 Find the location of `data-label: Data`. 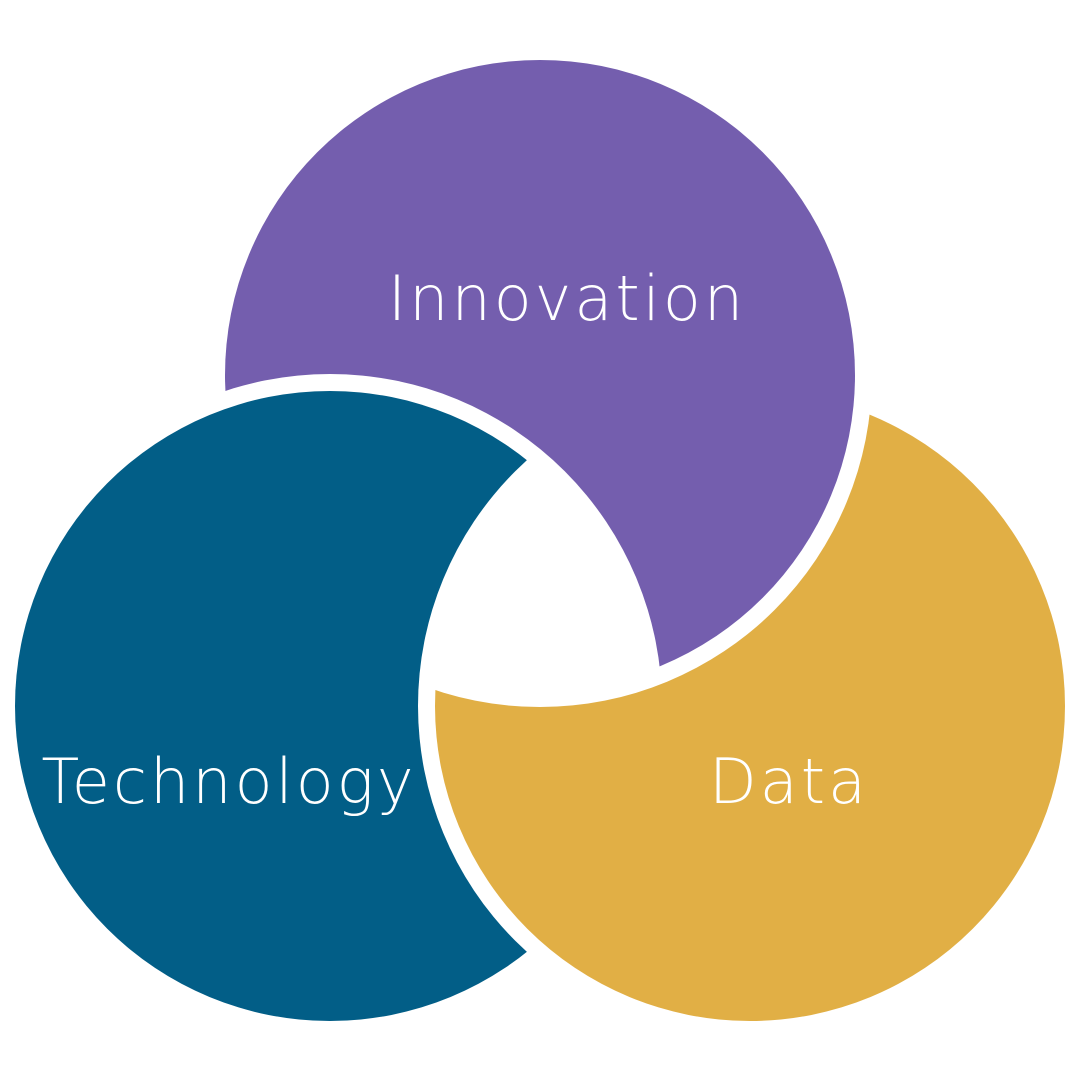

data-label: Data is located at coordinates (789, 781).